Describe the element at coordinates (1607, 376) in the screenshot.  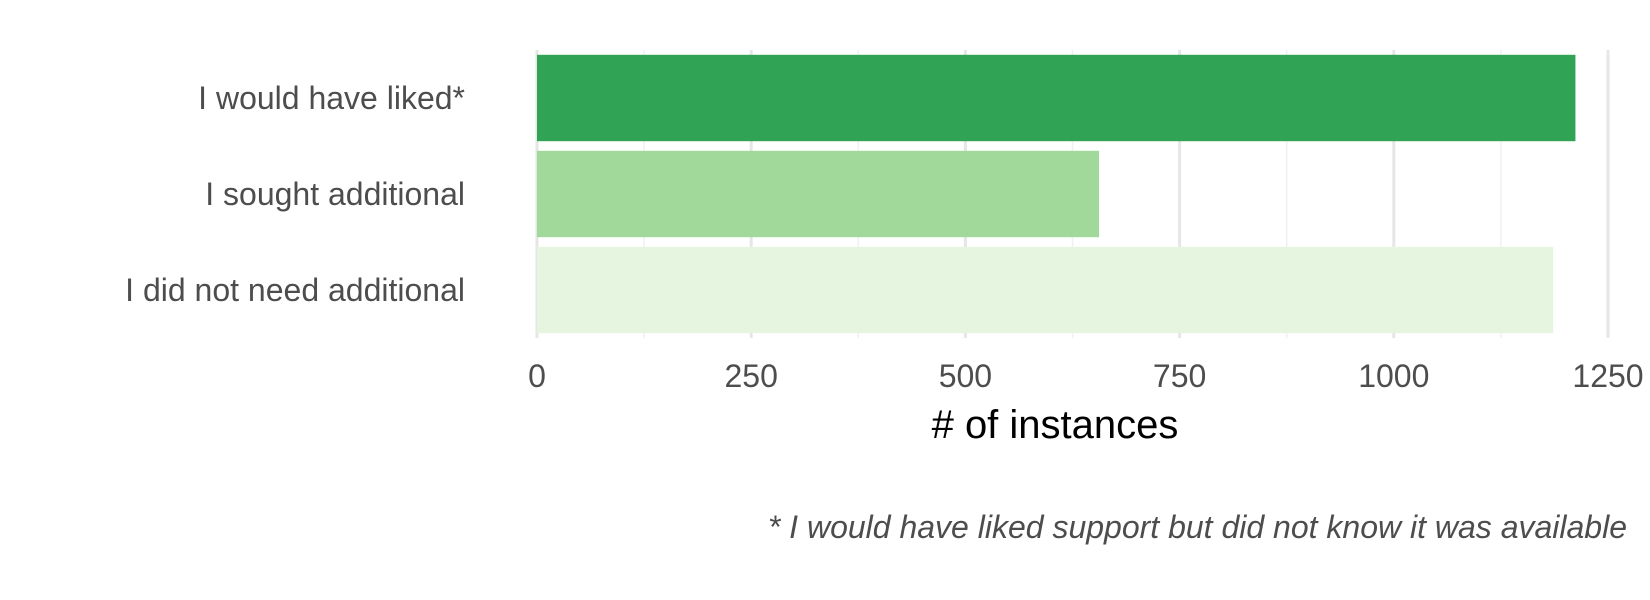
I see `x-tick-label: 1250` at that location.